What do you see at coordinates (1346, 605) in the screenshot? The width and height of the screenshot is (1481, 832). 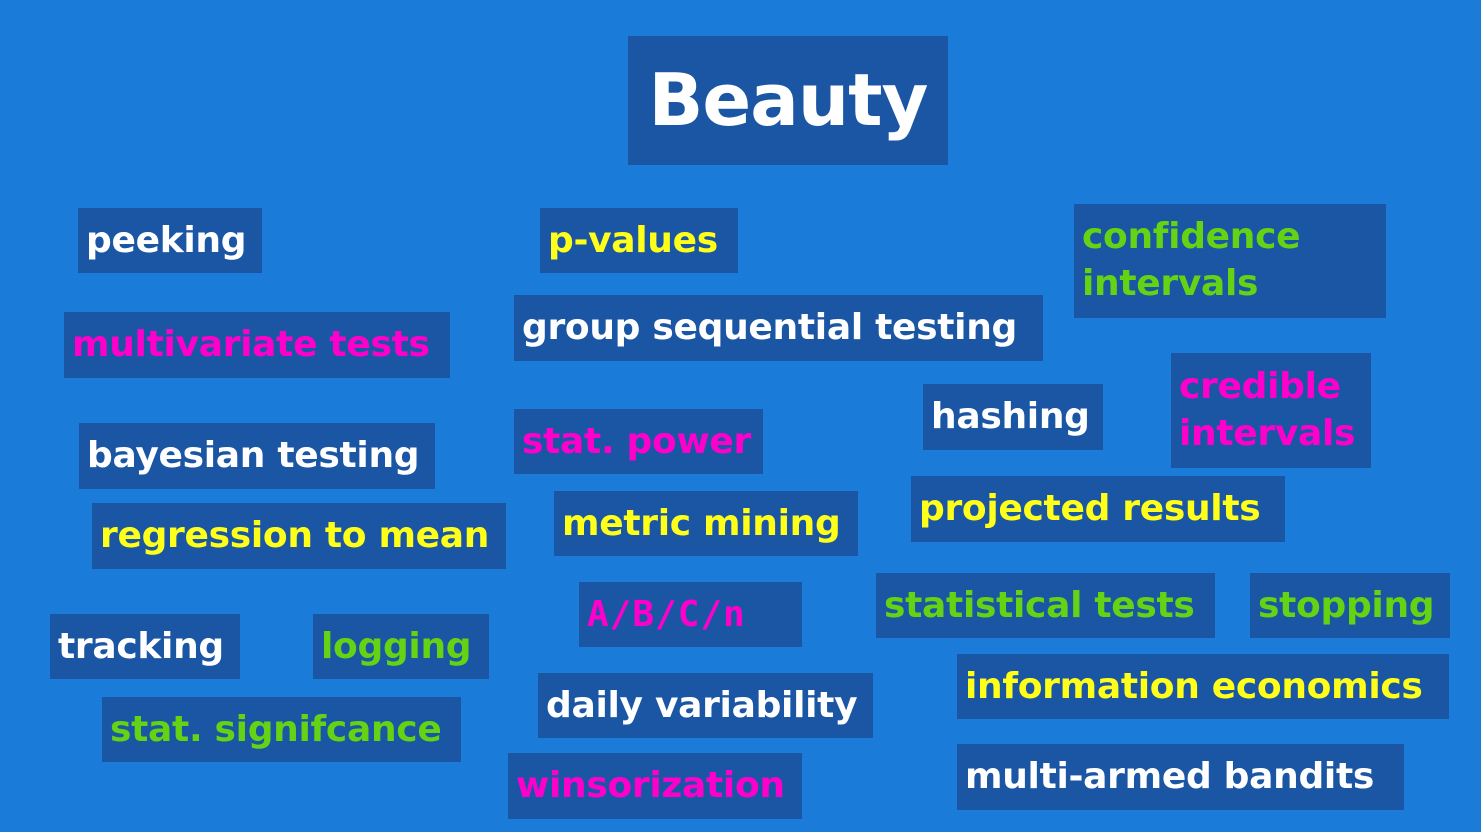 I see `term-label: stopping` at bounding box center [1346, 605].